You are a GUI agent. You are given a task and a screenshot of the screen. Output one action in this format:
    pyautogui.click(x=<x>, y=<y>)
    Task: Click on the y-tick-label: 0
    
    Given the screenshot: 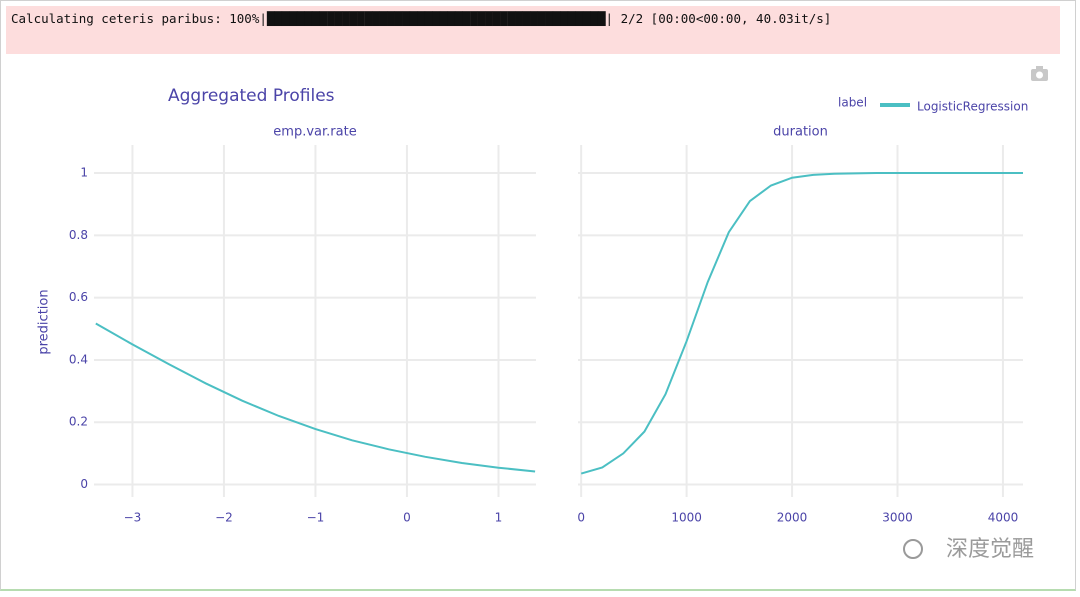 What is the action you would take?
    pyautogui.click(x=84, y=484)
    